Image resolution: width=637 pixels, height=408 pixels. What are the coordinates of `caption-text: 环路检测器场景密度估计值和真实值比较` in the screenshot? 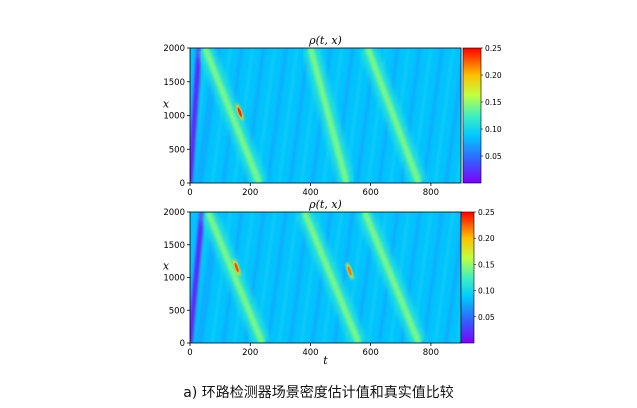 It's located at (327, 393).